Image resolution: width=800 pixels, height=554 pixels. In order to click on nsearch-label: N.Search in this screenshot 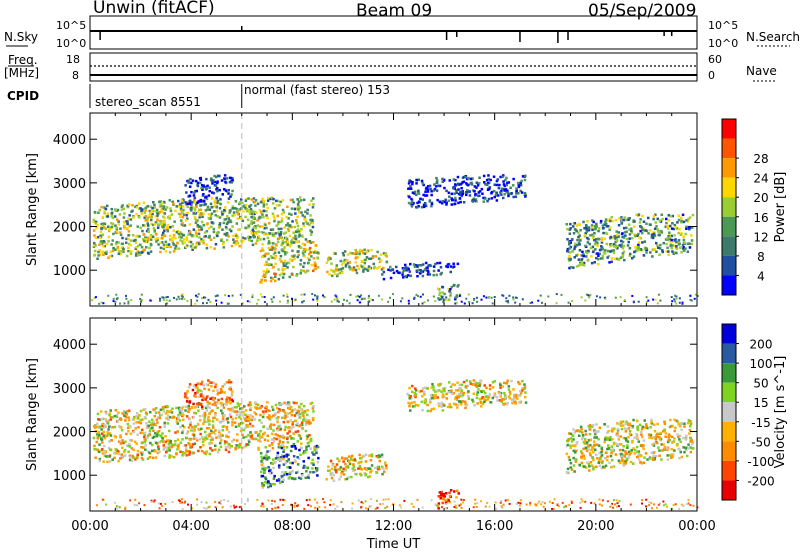, I will do `click(773, 37)`.